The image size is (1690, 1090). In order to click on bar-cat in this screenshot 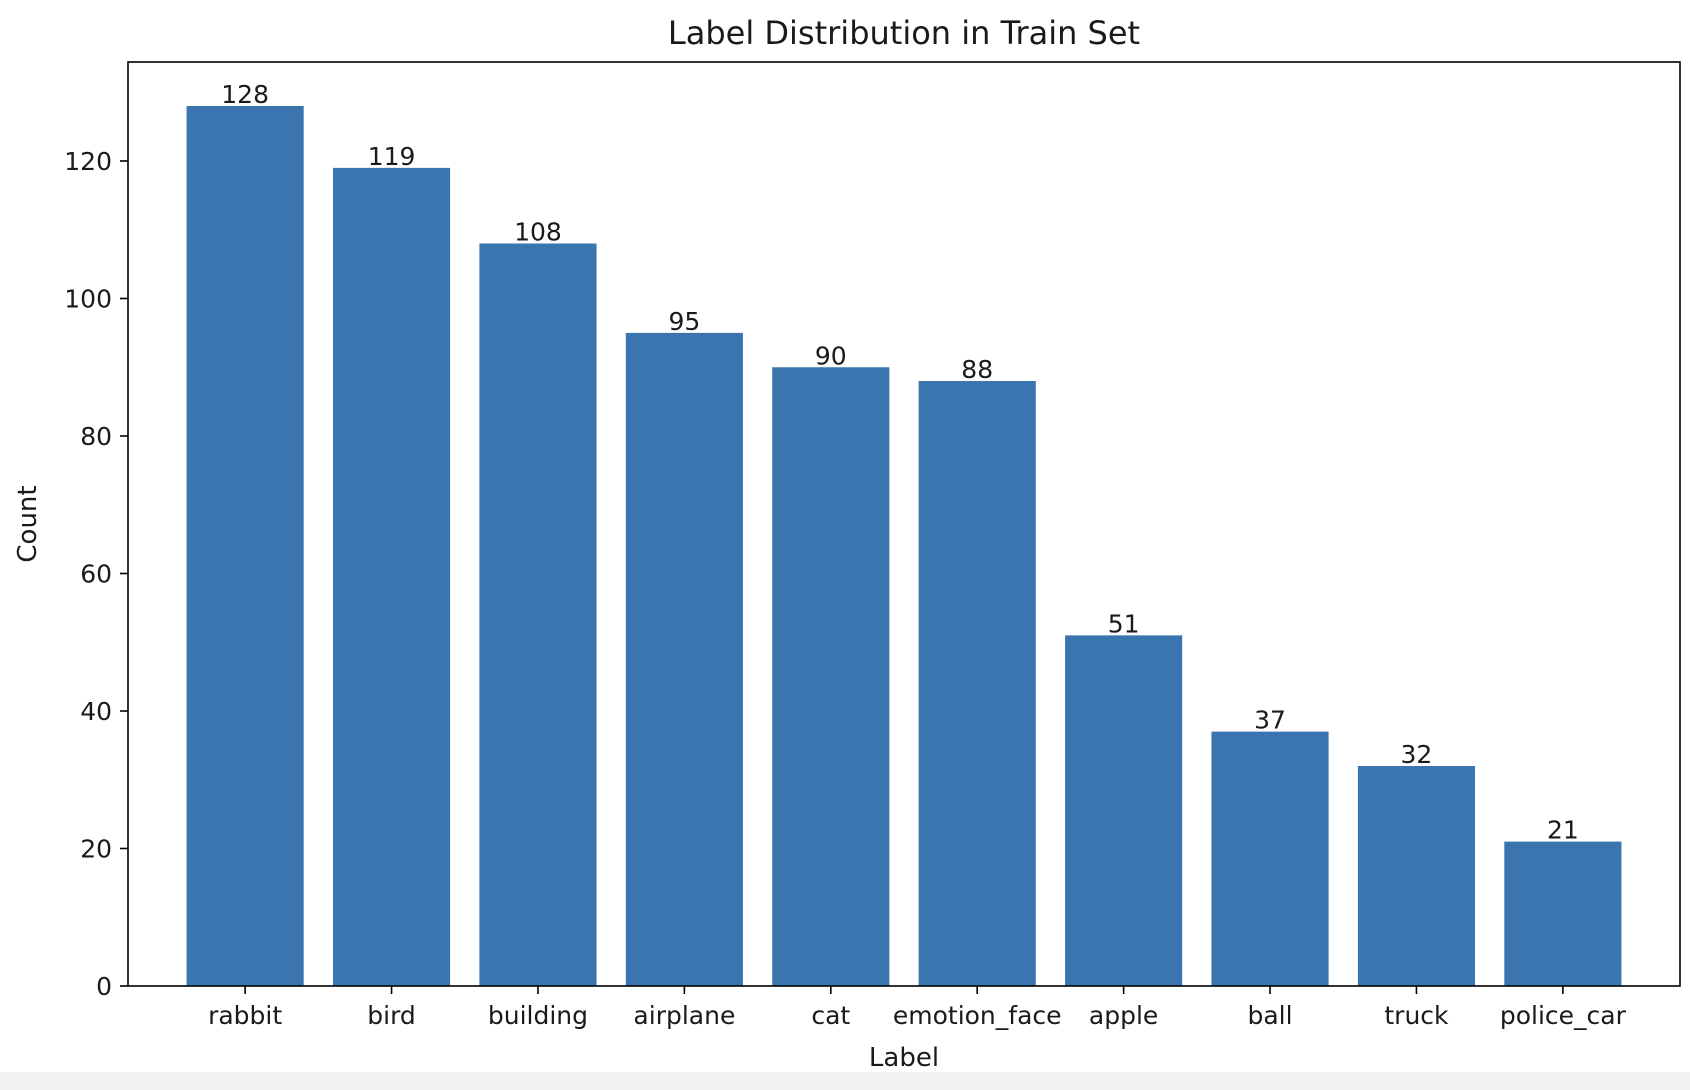, I will do `click(831, 676)`.